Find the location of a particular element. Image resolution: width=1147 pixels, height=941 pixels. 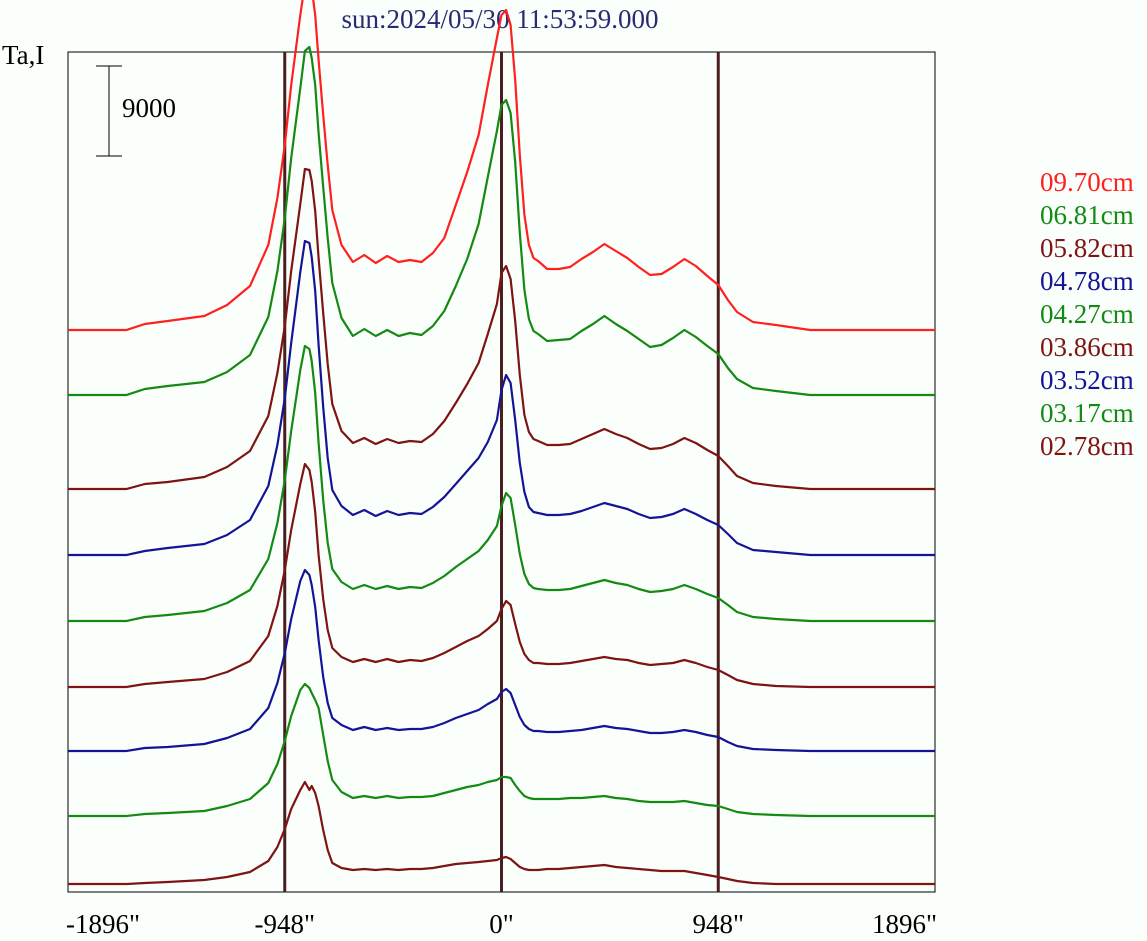

x-tick-label: -948" is located at coordinates (284, 924).